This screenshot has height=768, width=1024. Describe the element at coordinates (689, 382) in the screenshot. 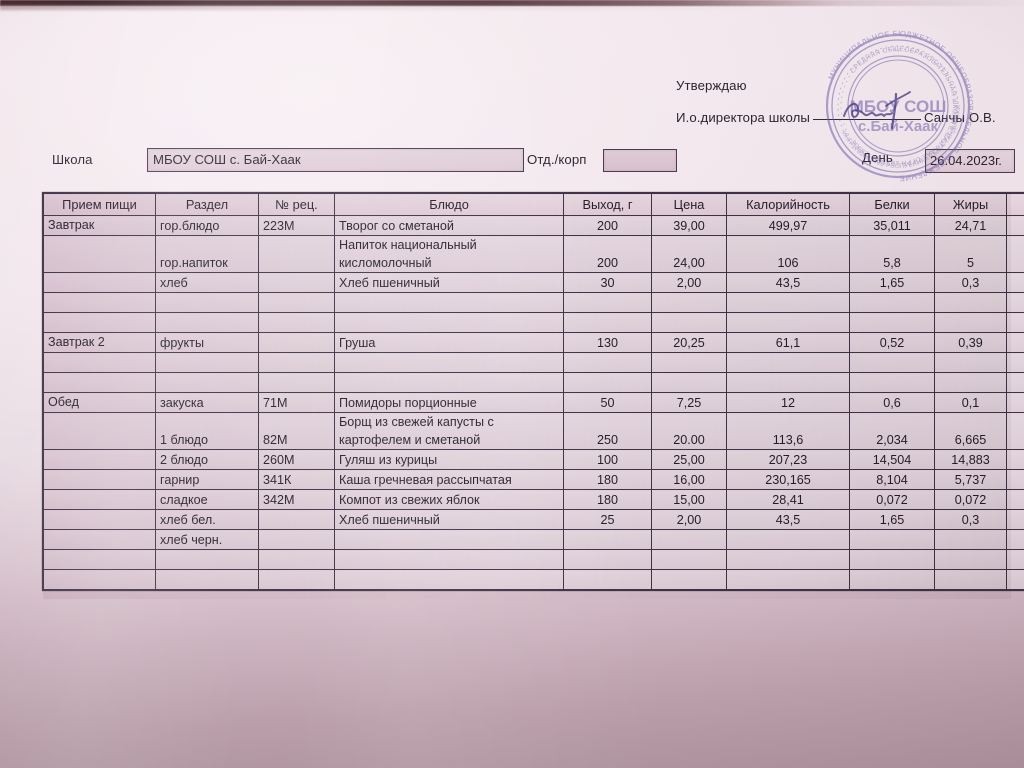

I see `cell-price` at that location.